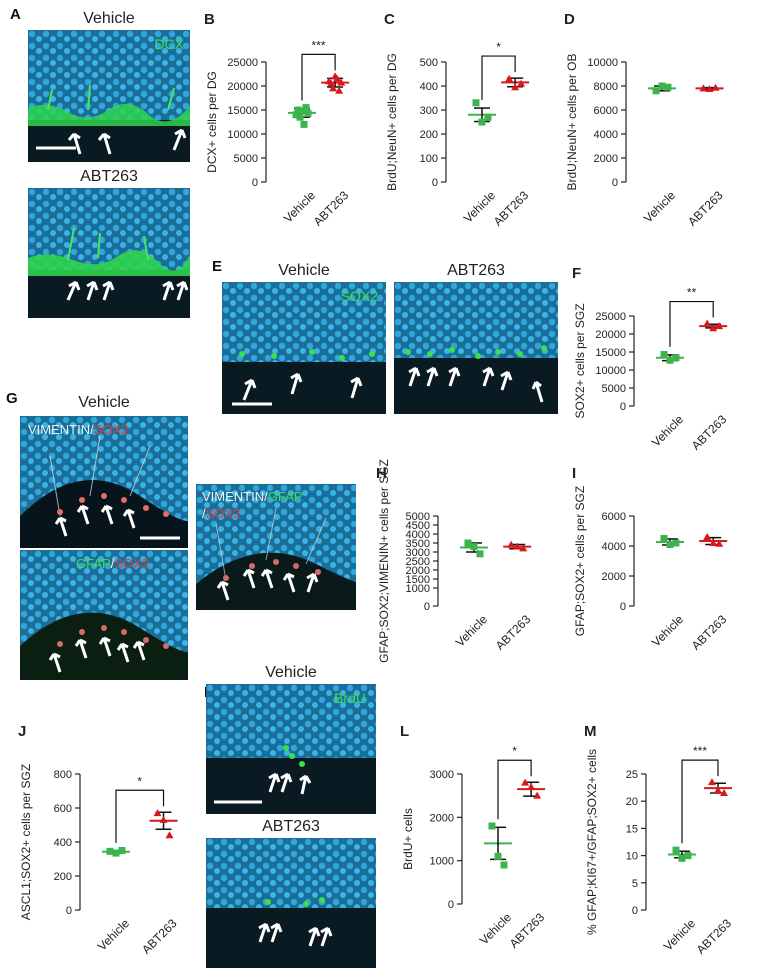  Describe the element at coordinates (104, 482) in the screenshot. I see `micrograph-g-vimentin-sox2-image` at that location.